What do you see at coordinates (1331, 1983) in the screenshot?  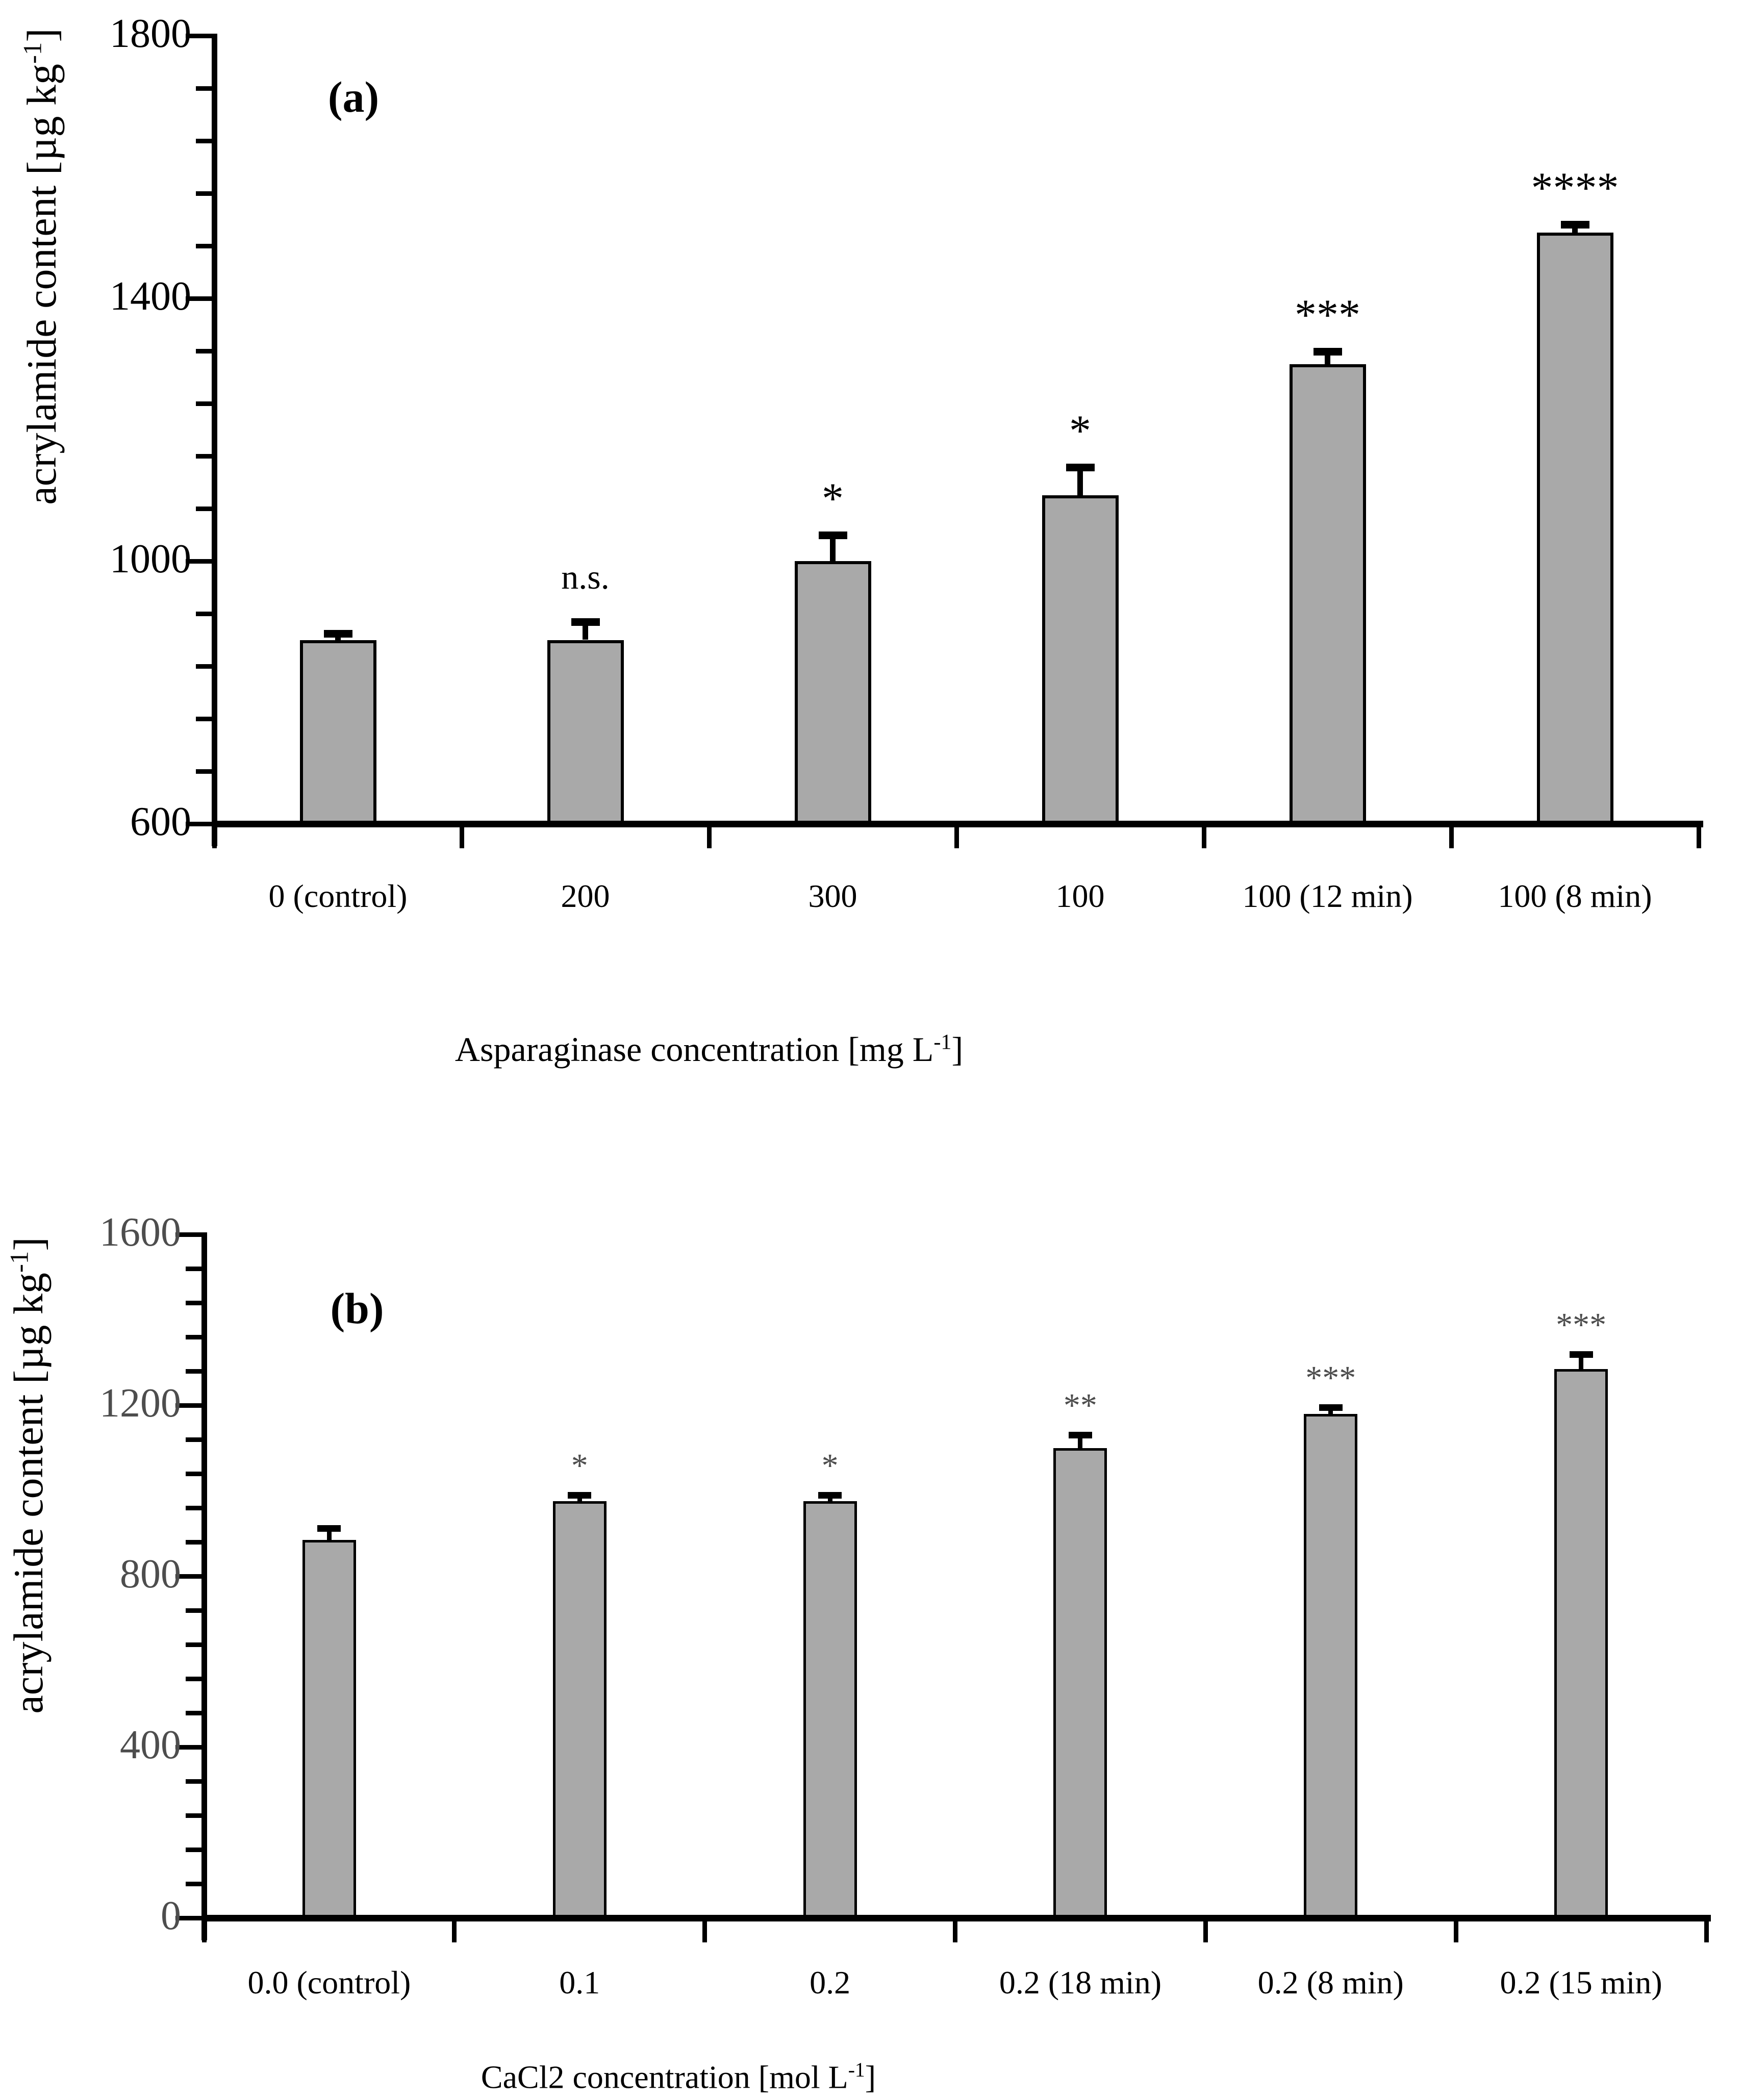 I see `category-label: 0.2 (8 min)` at bounding box center [1331, 1983].